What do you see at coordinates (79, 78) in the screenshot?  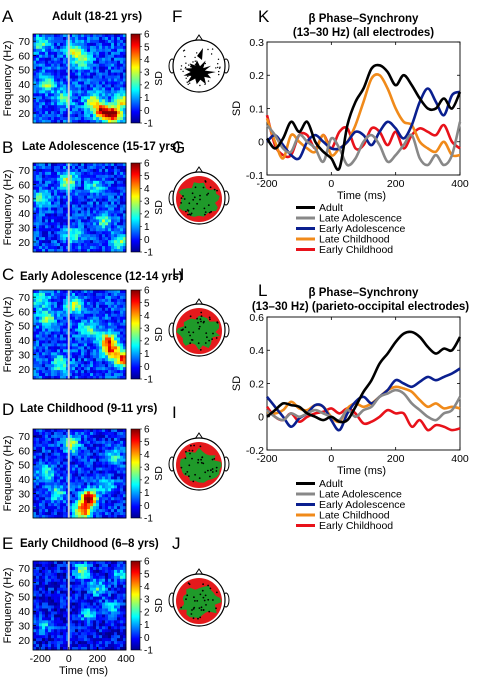 I see `heatmap-frame-A` at bounding box center [79, 78].